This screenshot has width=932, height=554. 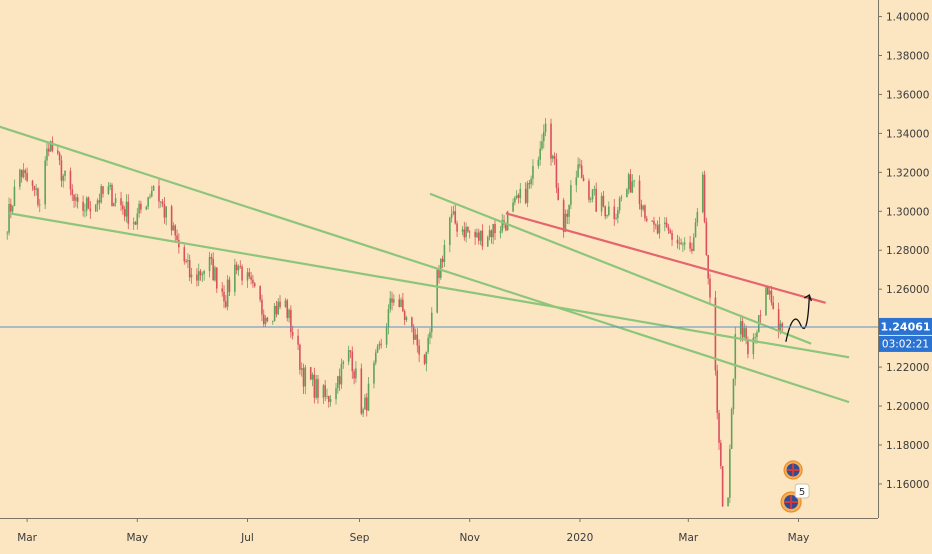 What do you see at coordinates (905, 326) in the screenshot?
I see `current-price-value: 1.24061` at bounding box center [905, 326].